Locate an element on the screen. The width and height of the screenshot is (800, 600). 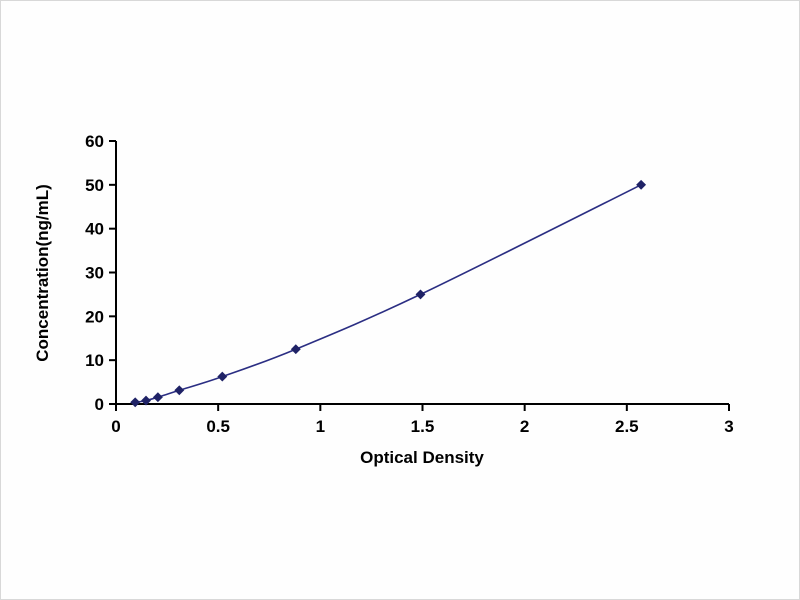
y-tick-label: 10 is located at coordinates (94, 360).